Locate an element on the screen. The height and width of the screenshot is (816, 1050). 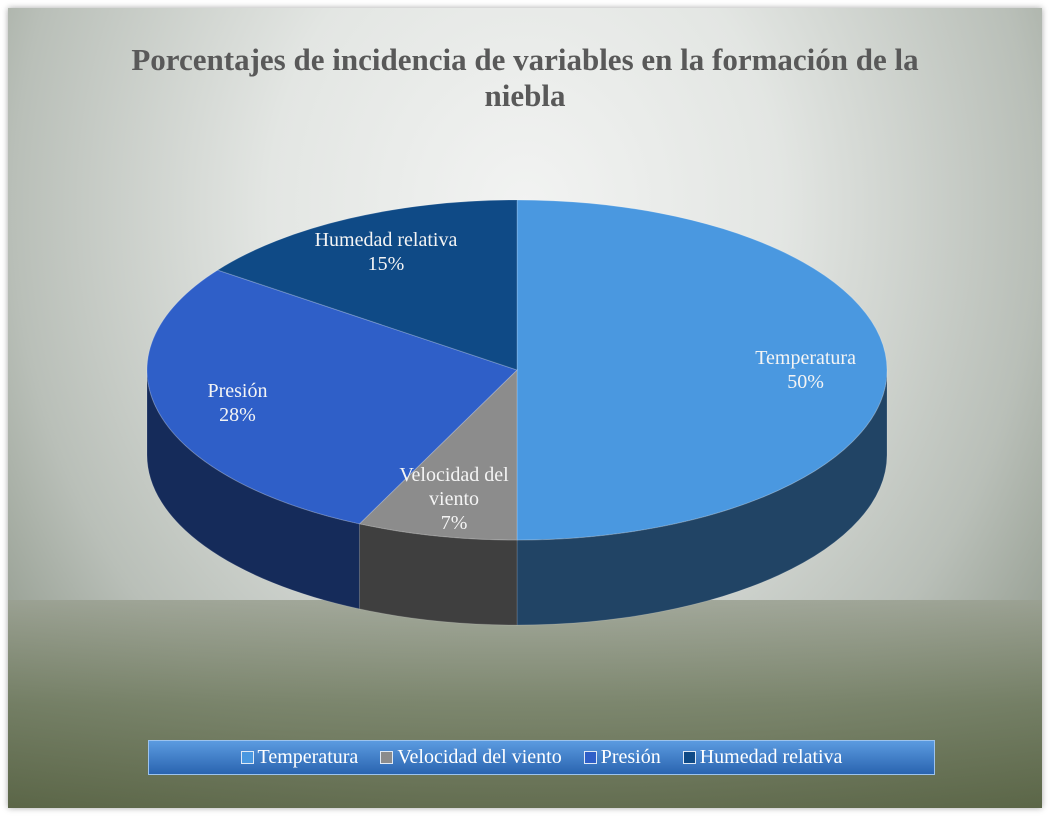
data-label: Humedad relativa 15% is located at coordinates (386, 252).